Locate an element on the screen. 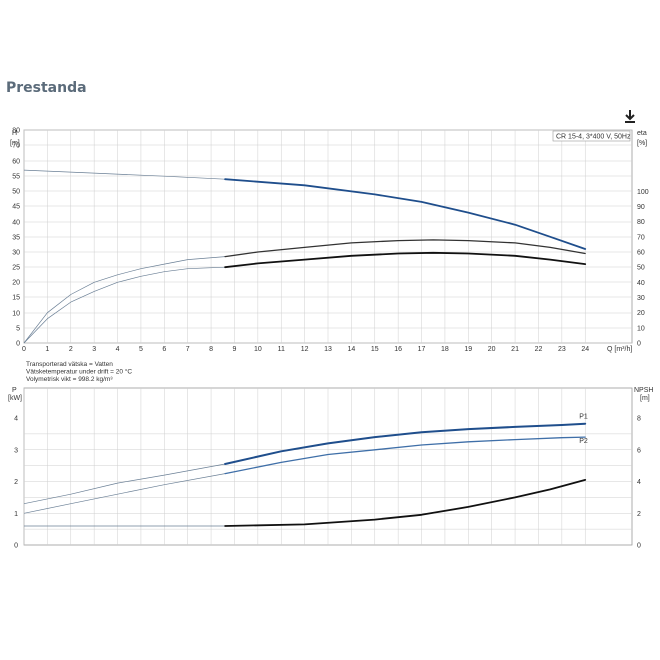  npsh-tick-label: 6 is located at coordinates (639, 450).